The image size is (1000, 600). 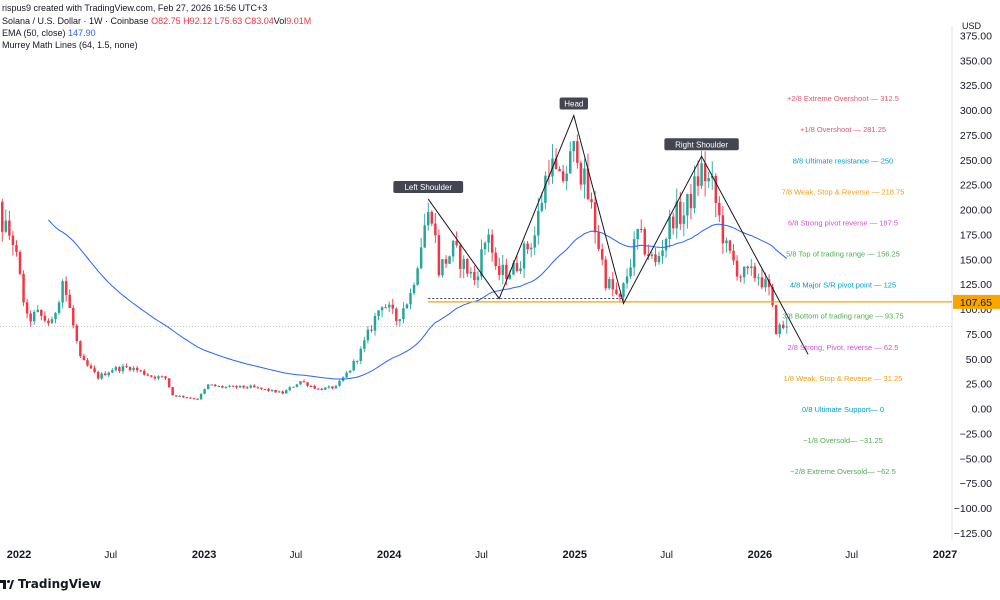 I want to click on murrey-line-label: 2/8 Strong, Pivot, reverse — 62.5, so click(x=843, y=347).